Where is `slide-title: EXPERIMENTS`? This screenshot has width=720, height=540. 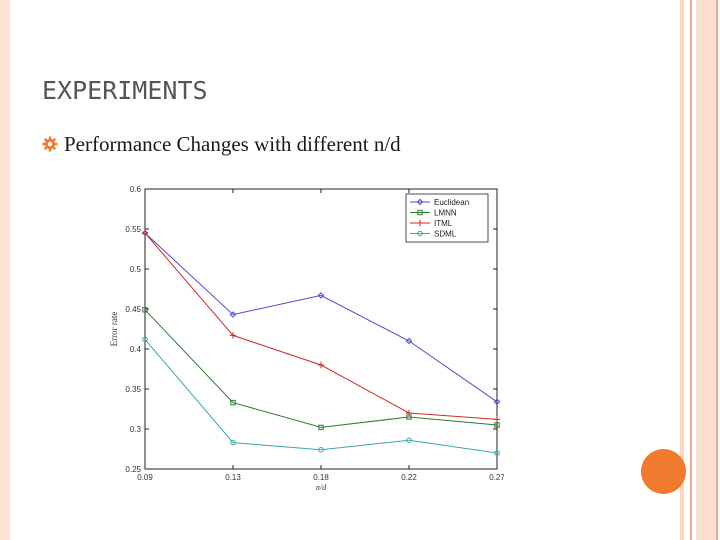 slide-title: EXPERIMENTS is located at coordinates (125, 90).